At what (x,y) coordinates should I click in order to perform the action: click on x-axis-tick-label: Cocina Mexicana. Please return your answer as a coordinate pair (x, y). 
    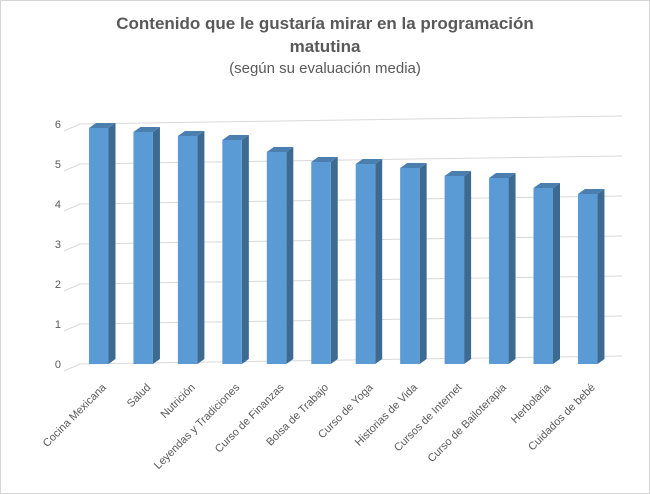
    Looking at the image, I should click on (75, 415).